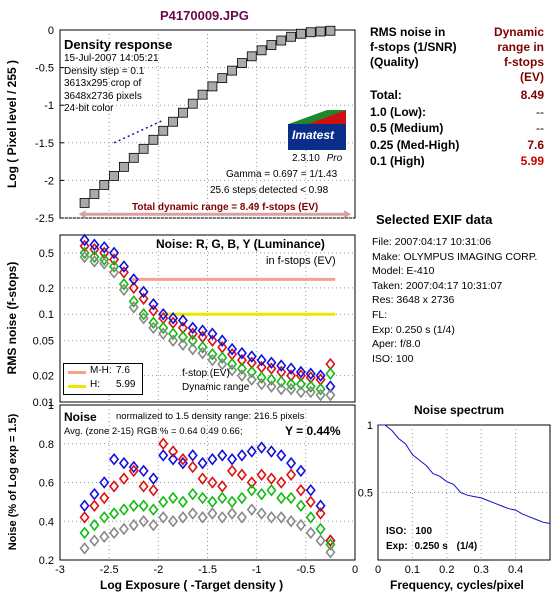  I want to click on rms-y-tick: 0.05, so click(43, 342).